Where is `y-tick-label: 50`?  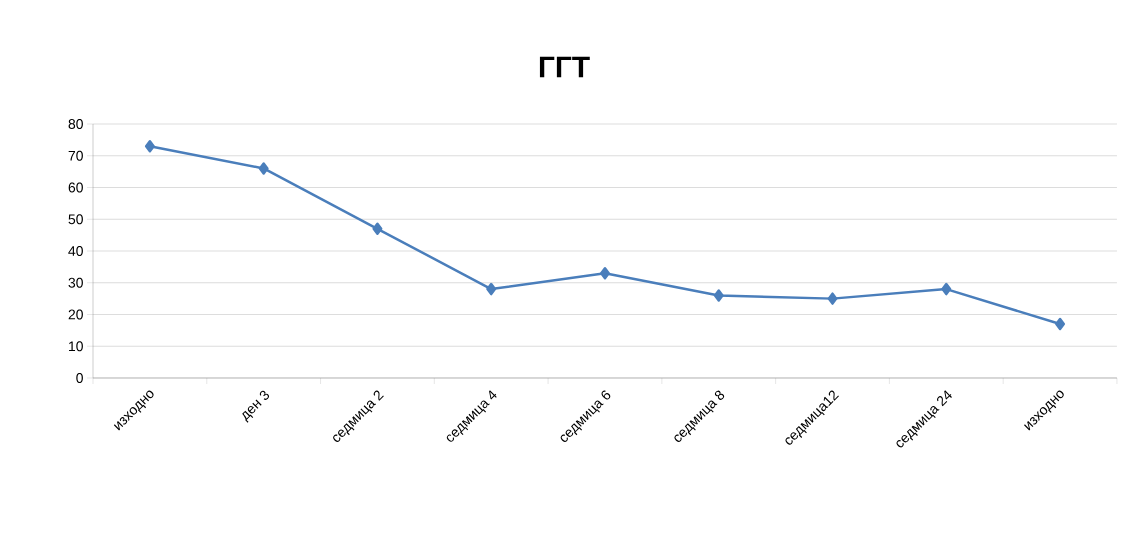
y-tick-label: 50 is located at coordinates (75, 219).